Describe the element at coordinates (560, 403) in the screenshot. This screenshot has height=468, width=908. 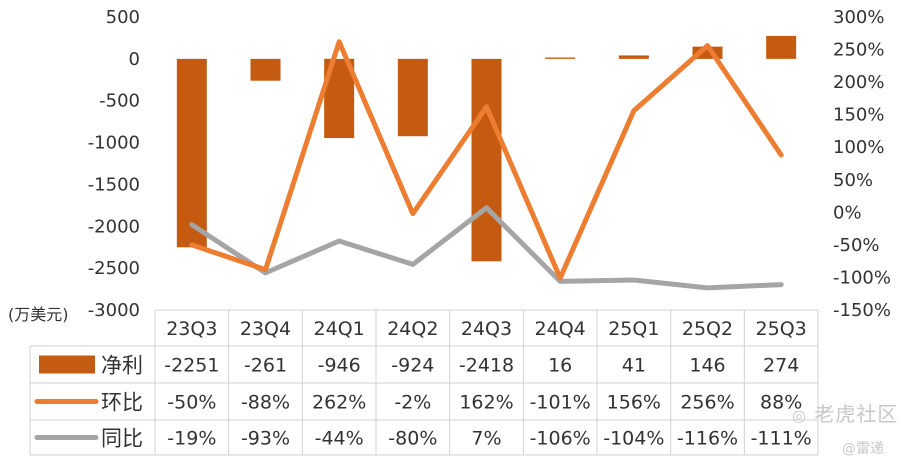
I see `data-cell: -101%` at that location.